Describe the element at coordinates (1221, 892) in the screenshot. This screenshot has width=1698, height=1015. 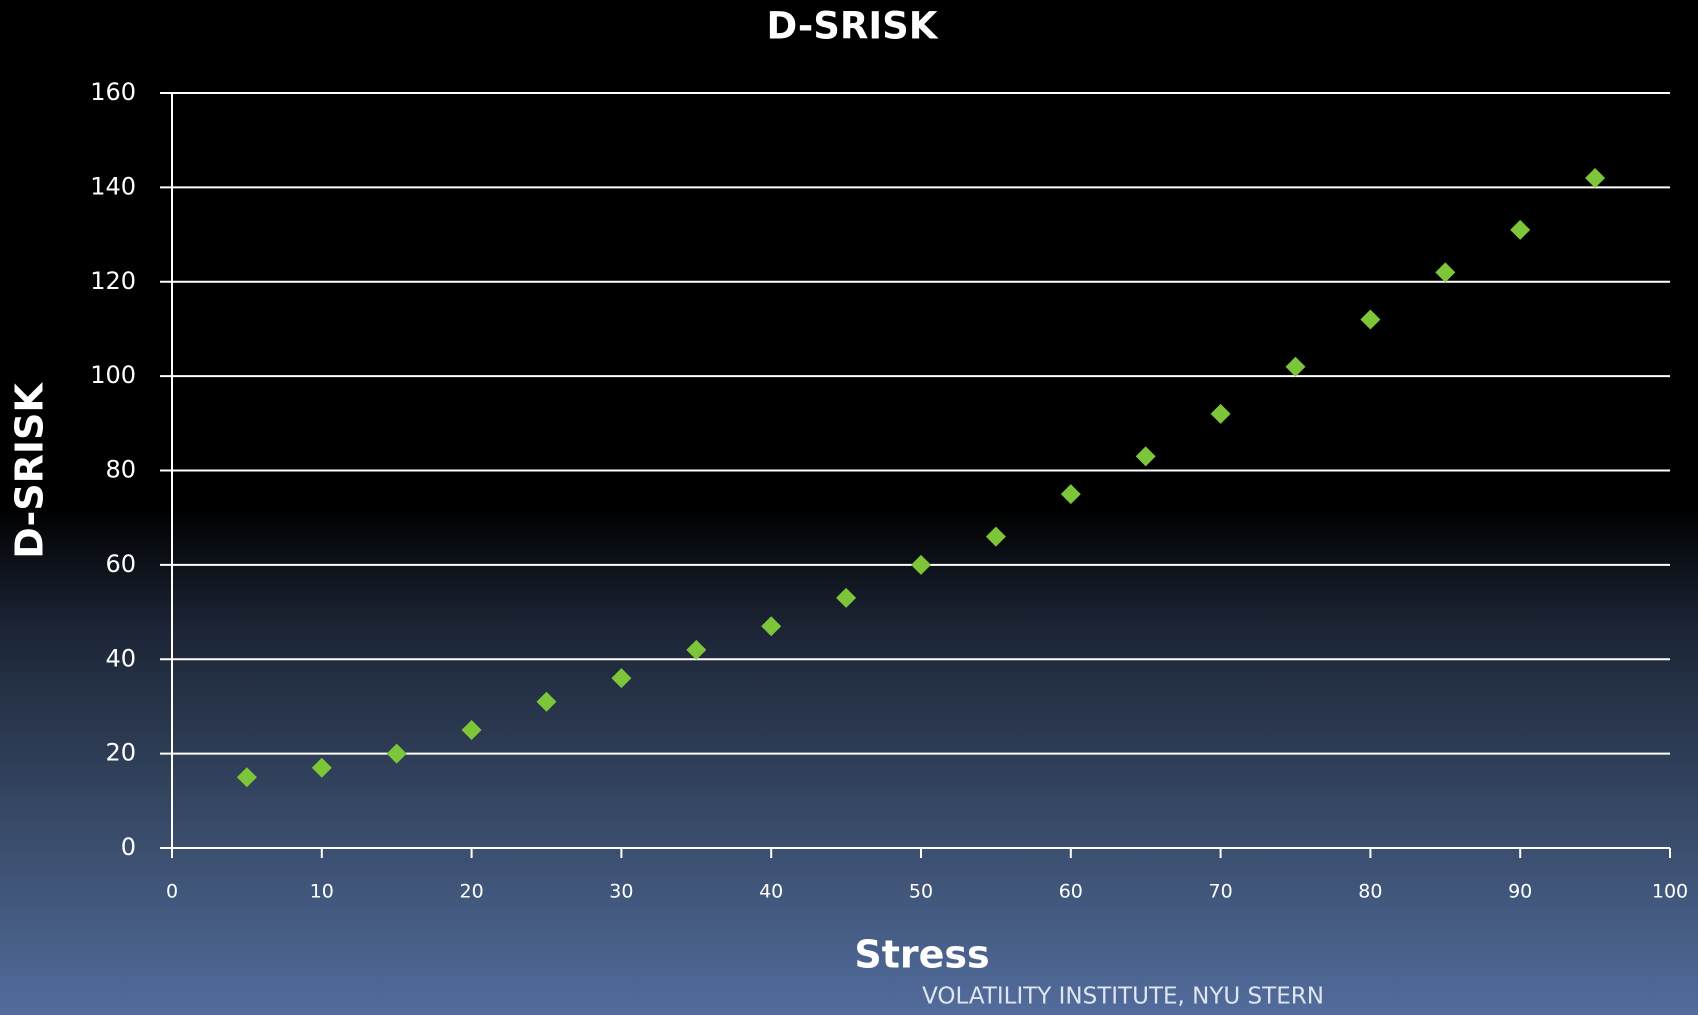
I see `x-tick-label: 70` at that location.